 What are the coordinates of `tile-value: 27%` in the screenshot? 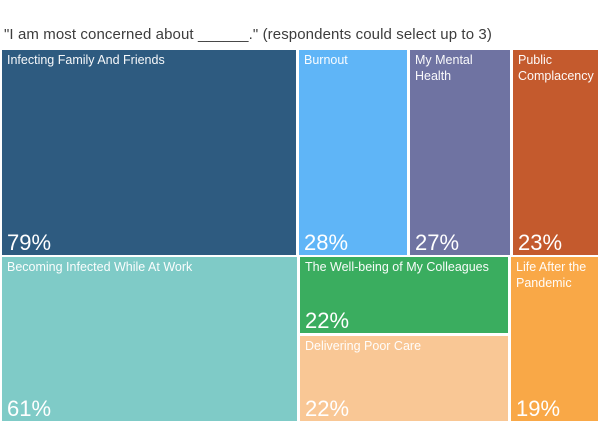 It's located at (437, 242).